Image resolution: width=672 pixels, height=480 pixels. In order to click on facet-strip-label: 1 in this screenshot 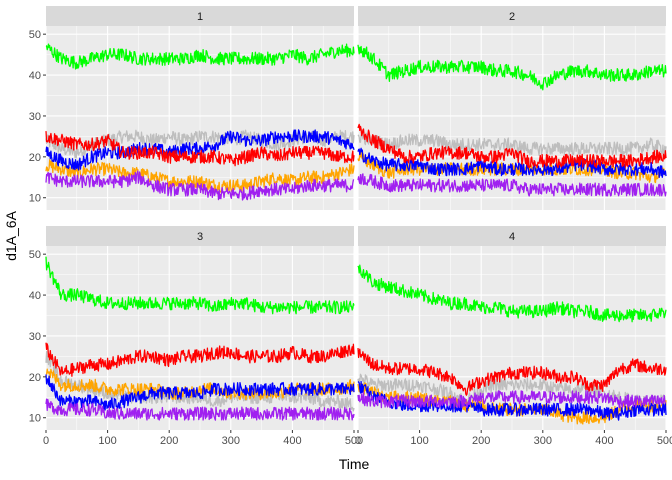, I will do `click(200, 17)`.